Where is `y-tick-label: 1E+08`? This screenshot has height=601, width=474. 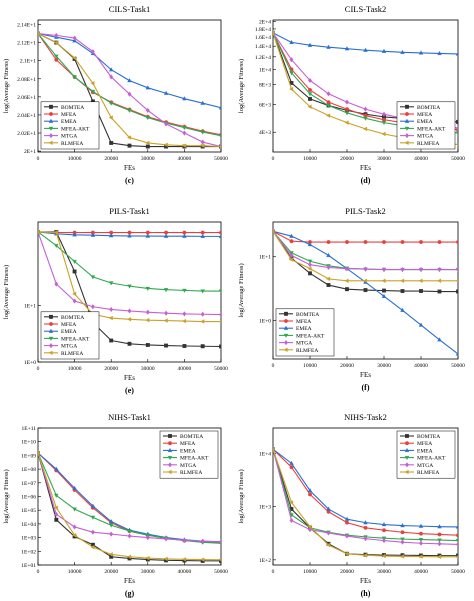
y-tick-label: 1E+08 is located at coordinates (28, 470).